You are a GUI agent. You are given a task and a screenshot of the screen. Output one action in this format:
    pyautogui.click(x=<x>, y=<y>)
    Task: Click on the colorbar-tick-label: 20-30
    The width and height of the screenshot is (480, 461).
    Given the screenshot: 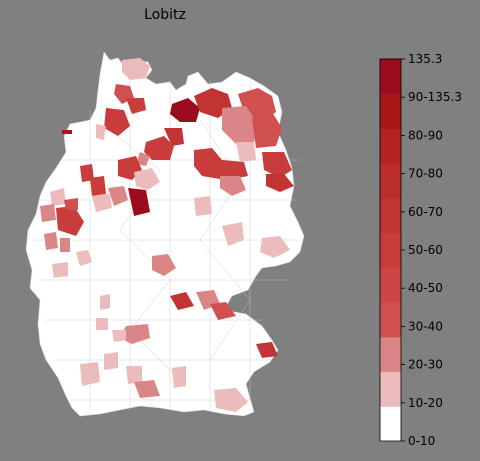 What is the action you would take?
    pyautogui.click(x=425, y=365)
    